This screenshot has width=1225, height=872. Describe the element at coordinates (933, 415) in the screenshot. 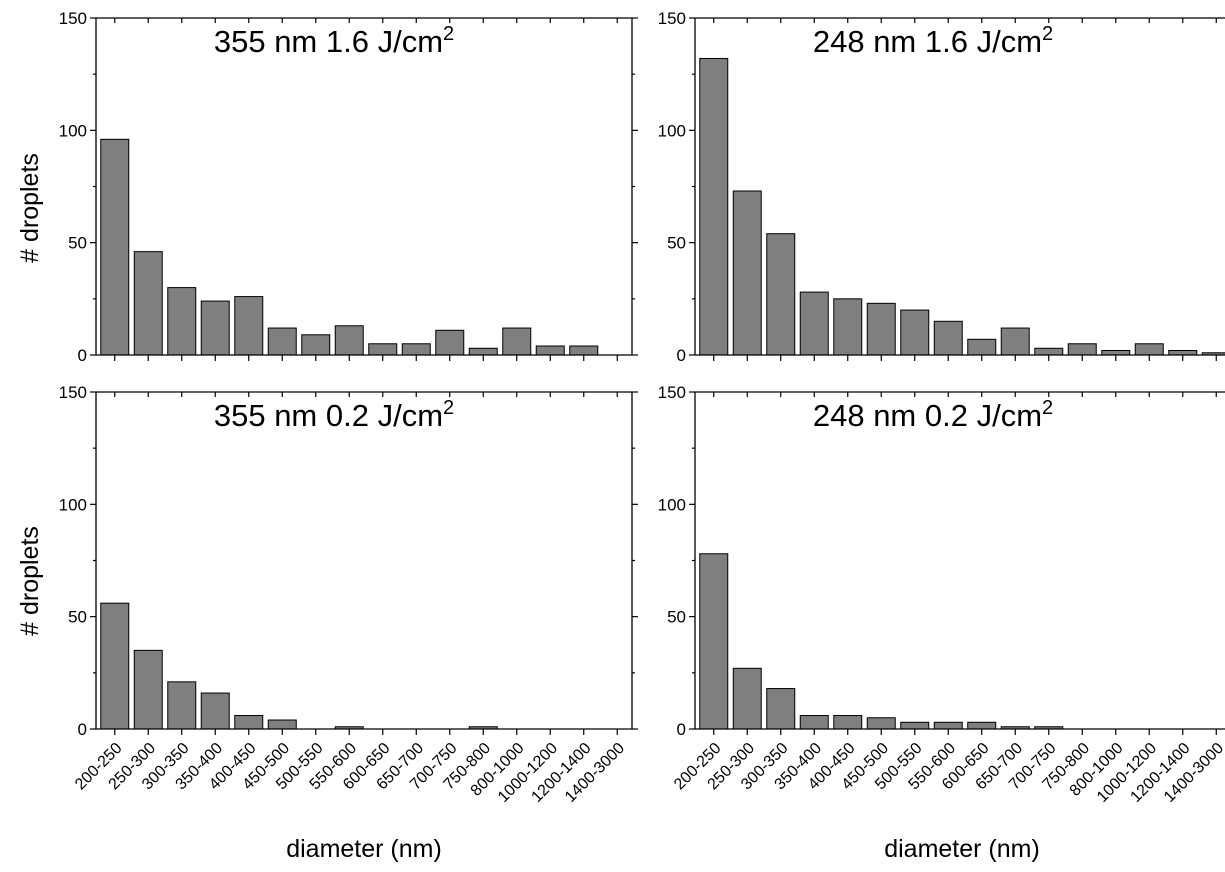

I see `panel-title: 248 nm 0.2 J/cm2` at that location.